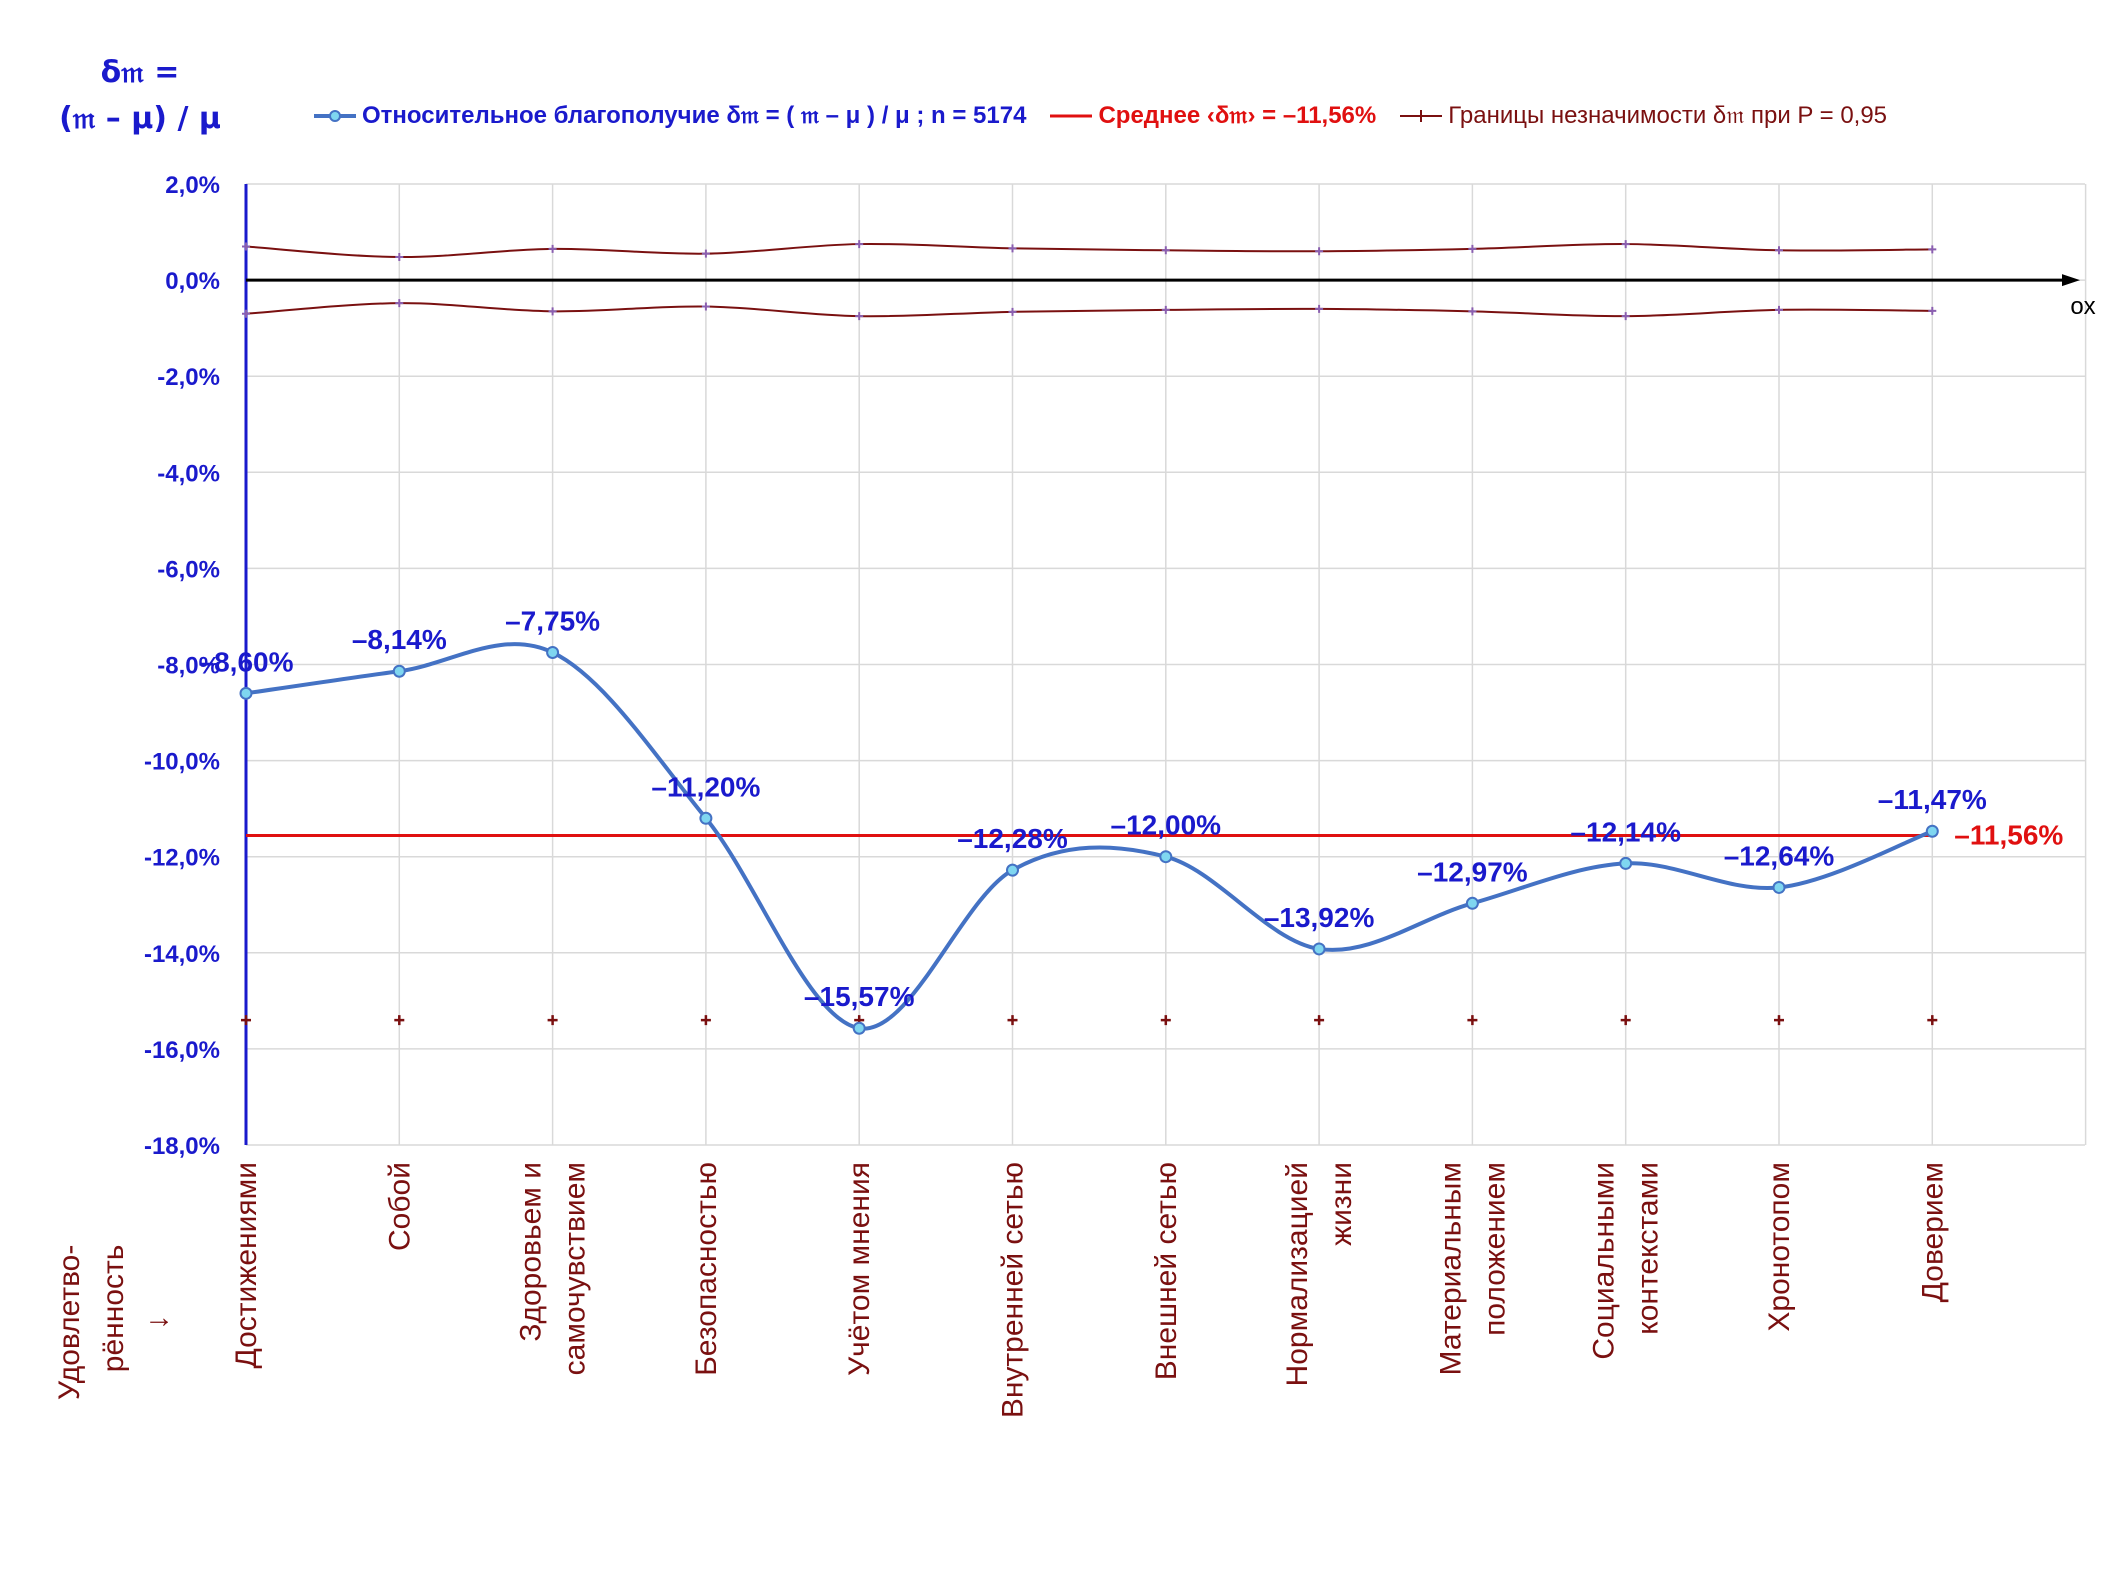  Describe the element at coordinates (1154, 835) in the screenshot. I see `mean-line-group: –11,56%` at that location.